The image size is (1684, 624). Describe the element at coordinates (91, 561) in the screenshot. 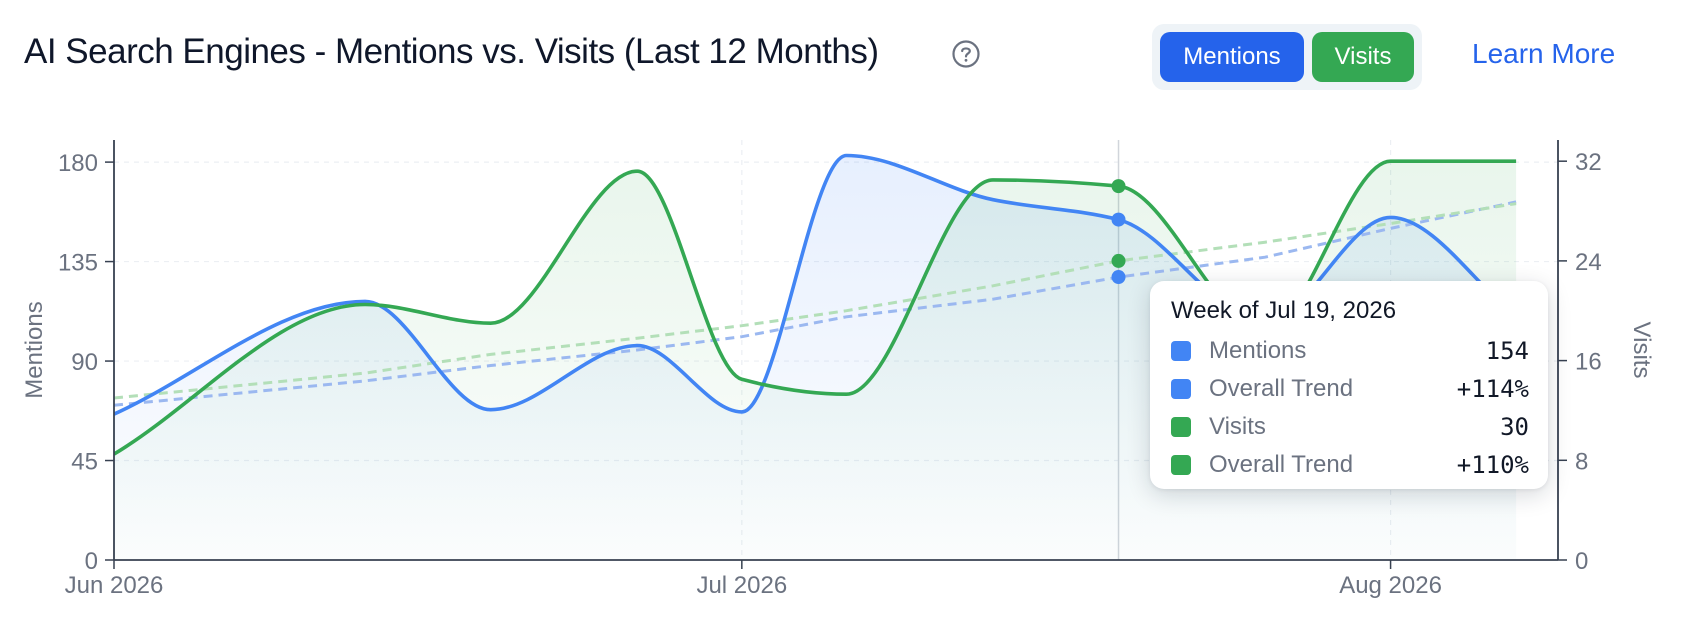

I see `left-axis-tick-label: 0` at that location.